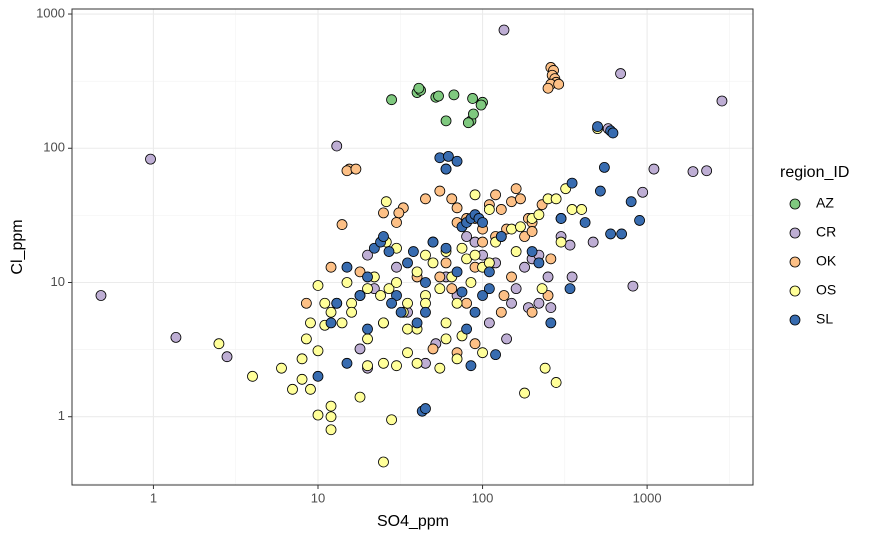 The image size is (875, 540). Describe the element at coordinates (61, 415) in the screenshot. I see `y-tick-label: 1` at that location.